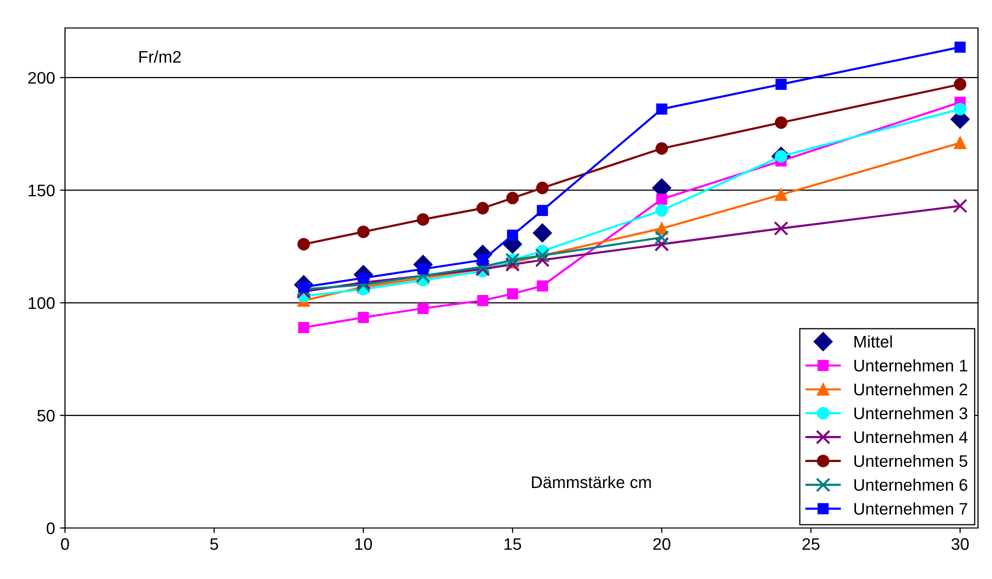  Describe the element at coordinates (911, 508) in the screenshot. I see `legend-label: Unternehmen 7` at that location.